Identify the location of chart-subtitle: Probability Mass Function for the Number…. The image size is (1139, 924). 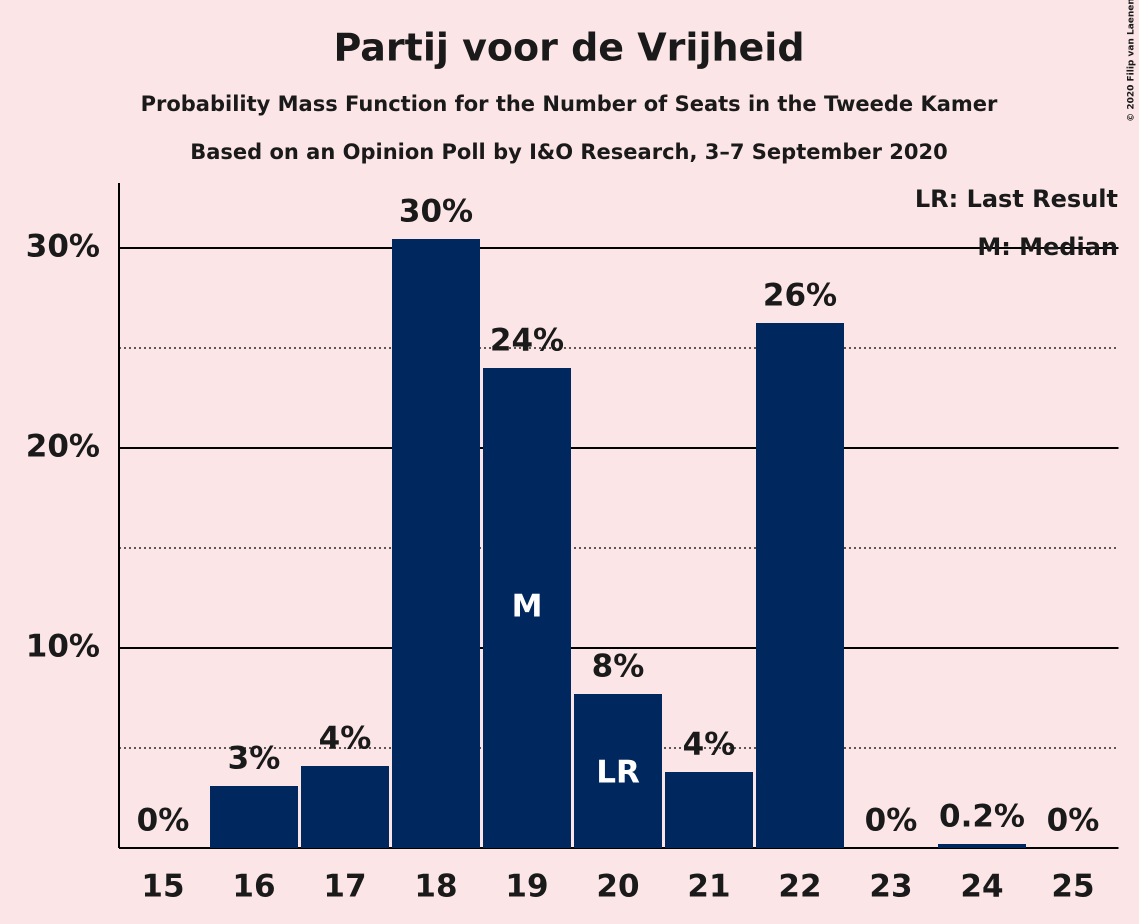
(569, 104).